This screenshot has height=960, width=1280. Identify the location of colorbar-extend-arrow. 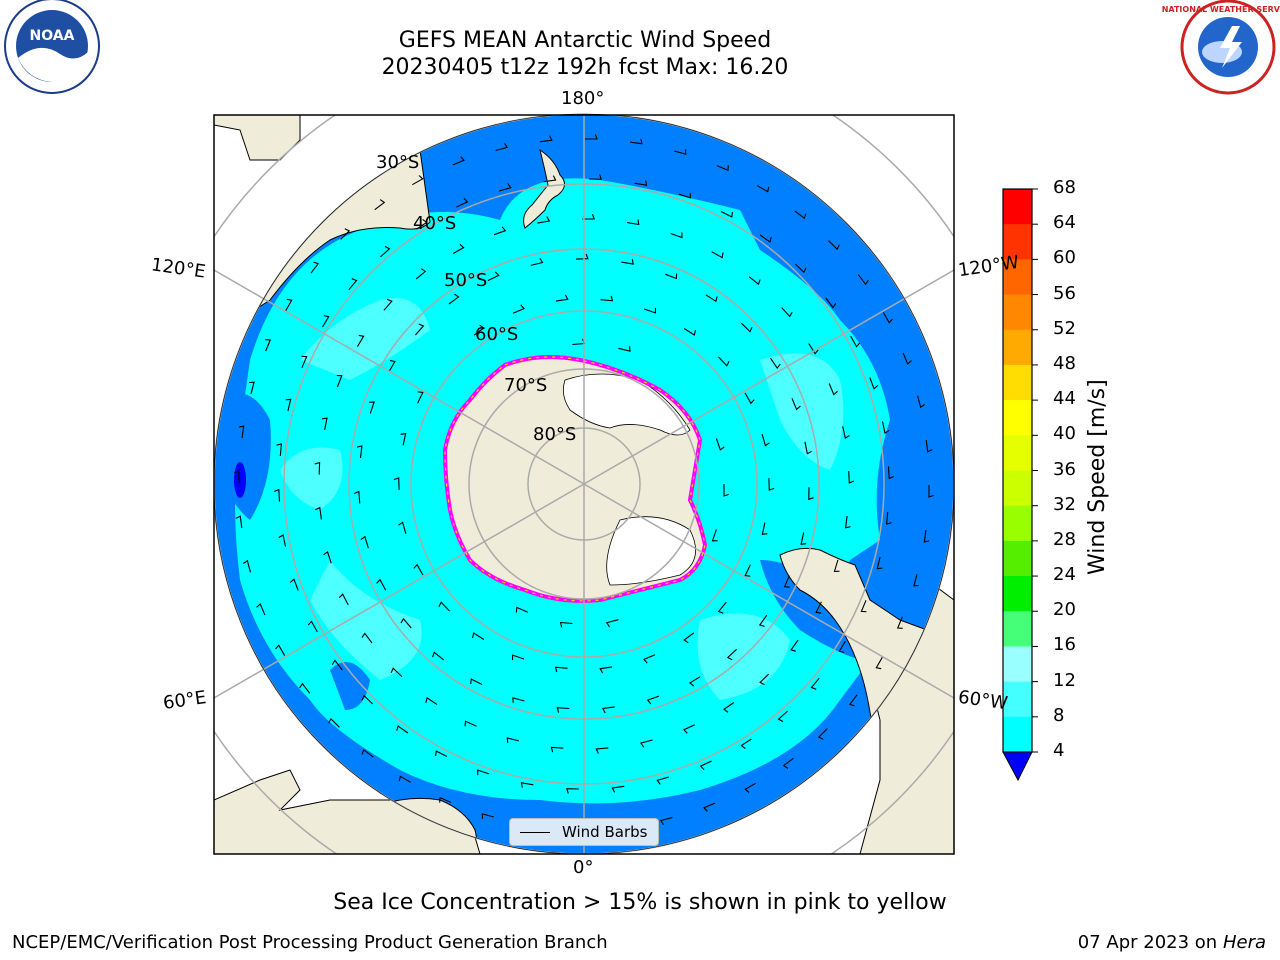
(1017, 766).